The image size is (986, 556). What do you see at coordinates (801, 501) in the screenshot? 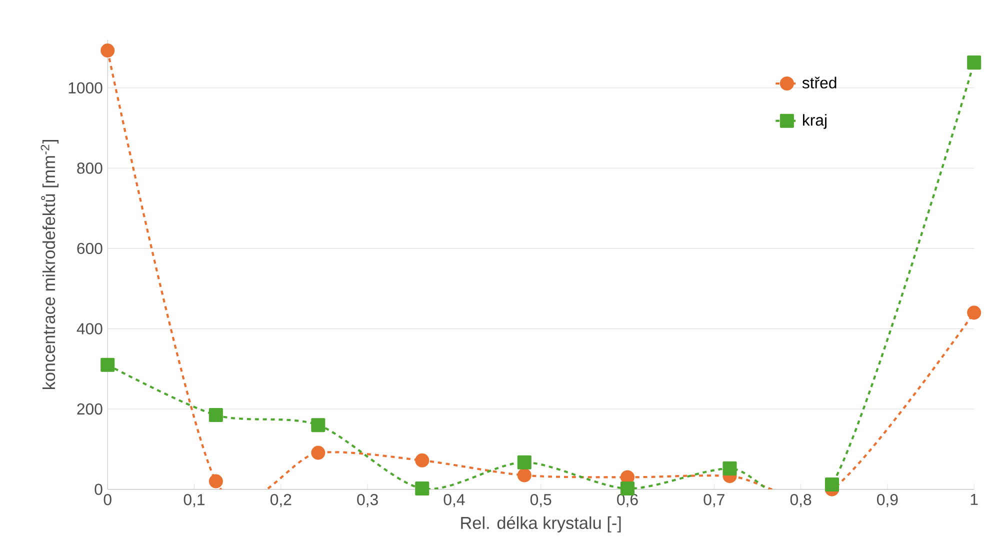
I see `x-tick-label: 0,8` at bounding box center [801, 501].